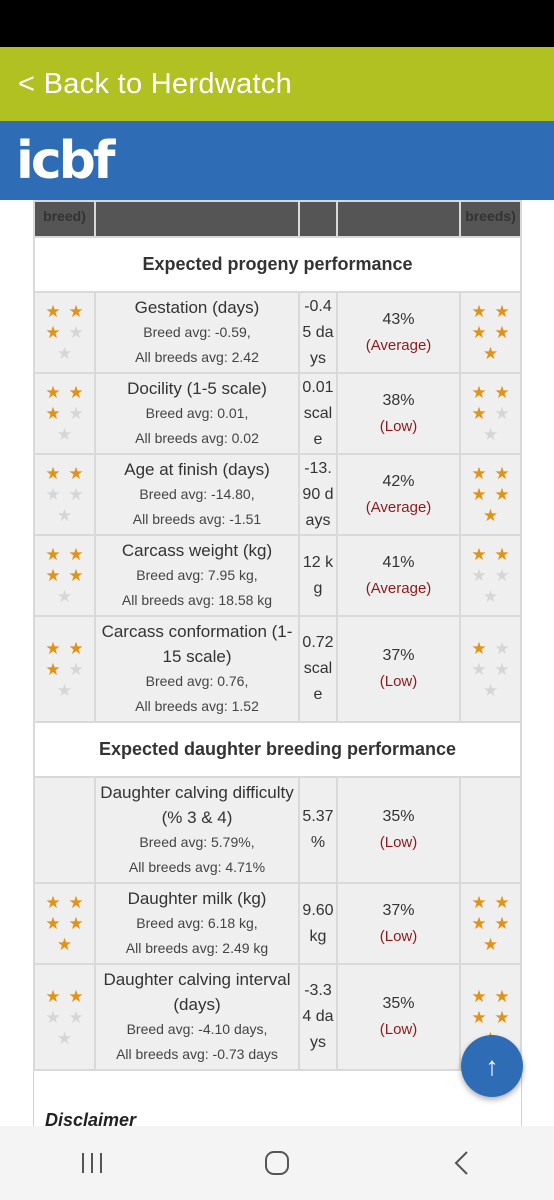 The image size is (554, 1200). I want to click on trait-name: Daughter milk (kg), so click(197, 898).